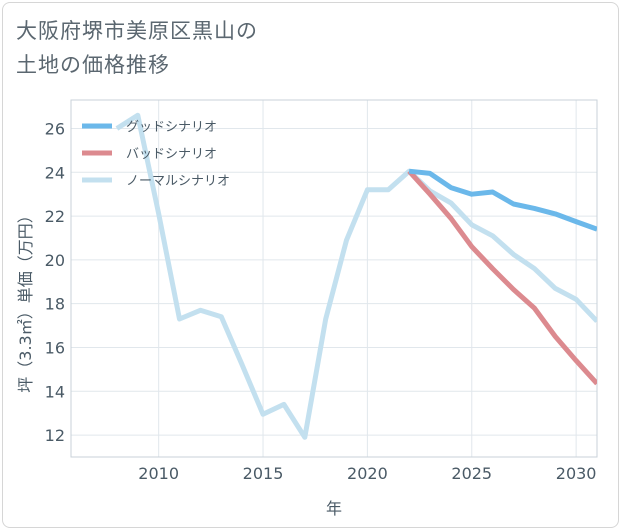 The width and height of the screenshot is (621, 530). I want to click on title-line-2: 土地の価格推移, so click(93, 65).